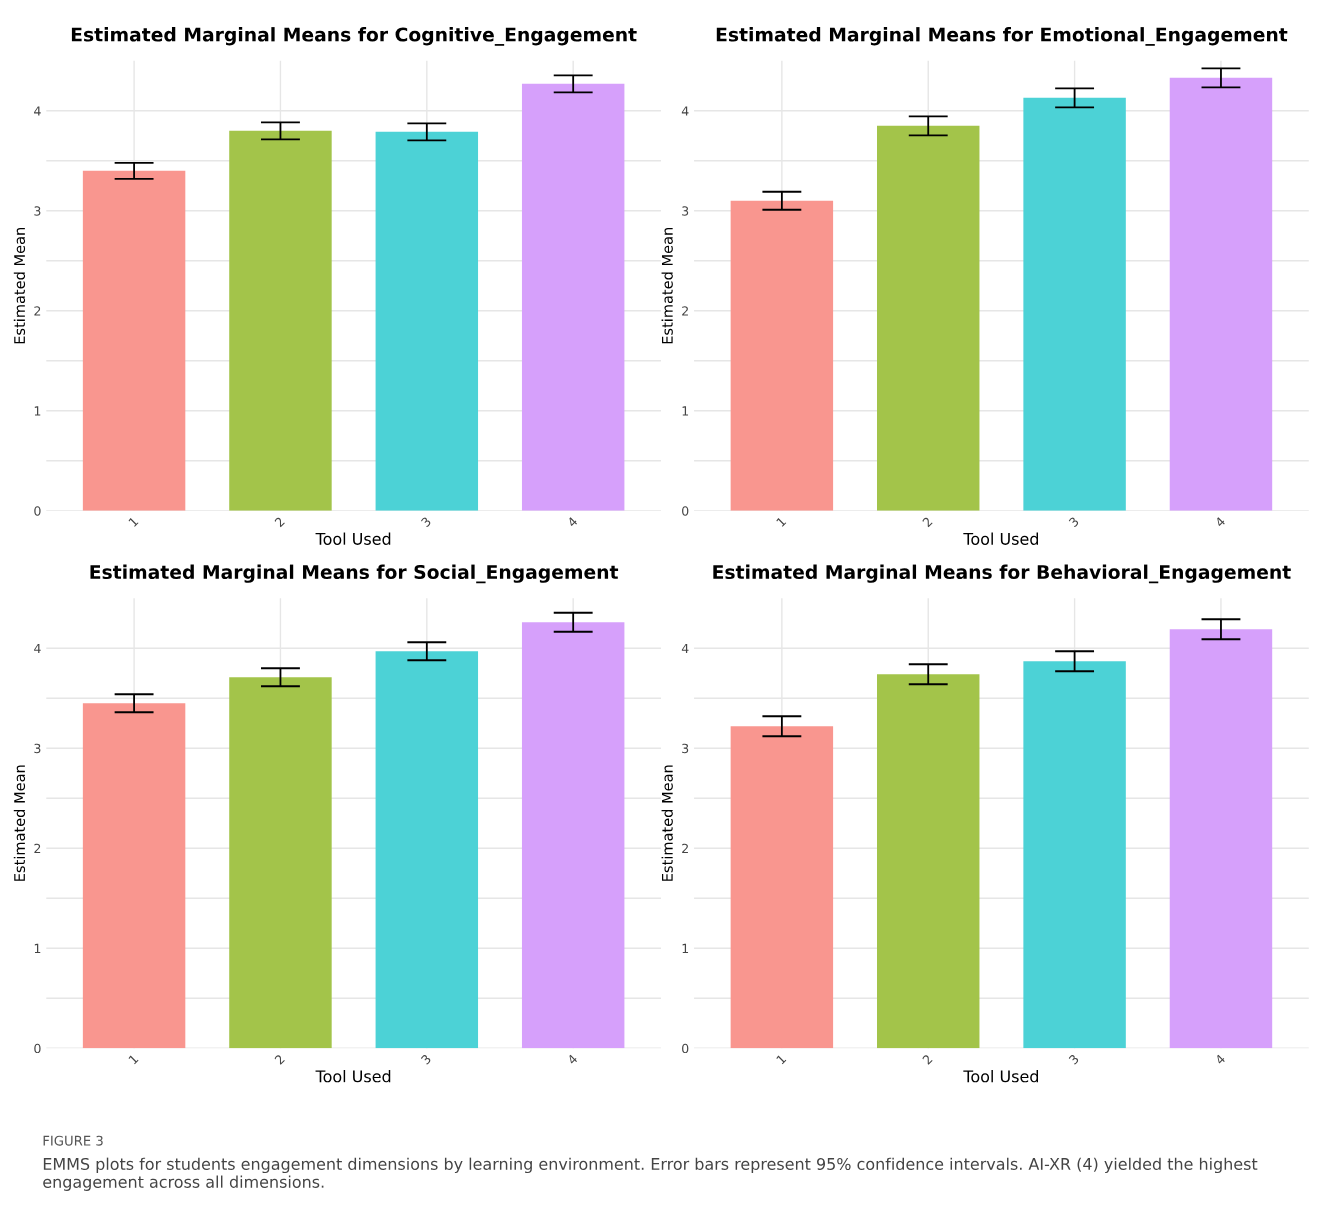 The image size is (1322, 1216). What do you see at coordinates (1002, 574) in the screenshot?
I see `chart-title: Estimated Marginal Means for Behavioral_Engagement` at bounding box center [1002, 574].